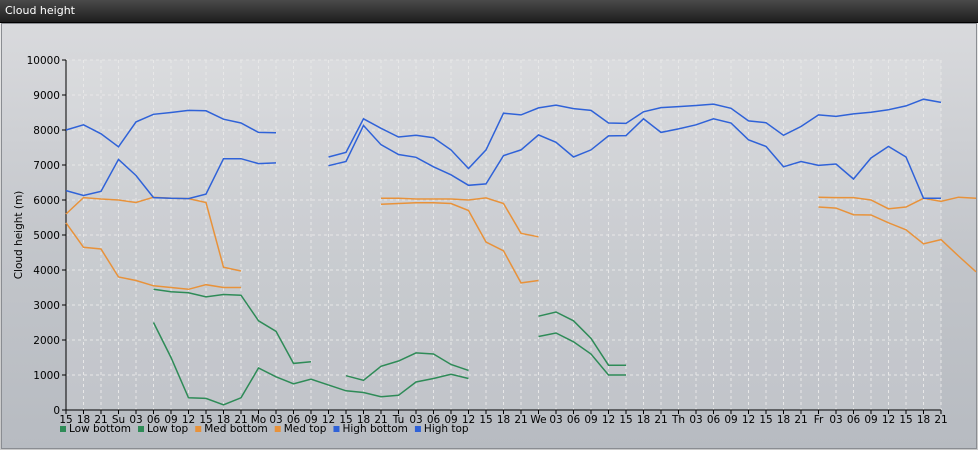 Image resolution: width=978 pixels, height=450 pixels. Describe the element at coordinates (446, 429) in the screenshot. I see `legend-label: High top` at that location.